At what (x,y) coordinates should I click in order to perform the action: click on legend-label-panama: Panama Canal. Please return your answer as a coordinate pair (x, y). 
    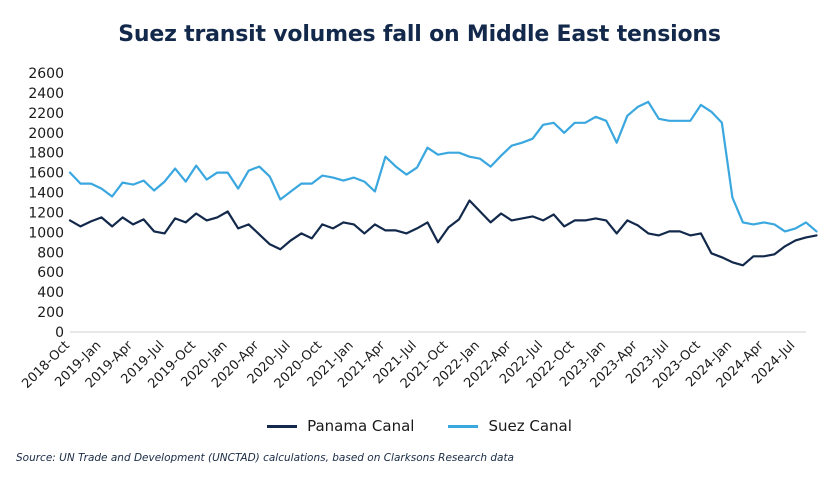
    Looking at the image, I should click on (361, 426).